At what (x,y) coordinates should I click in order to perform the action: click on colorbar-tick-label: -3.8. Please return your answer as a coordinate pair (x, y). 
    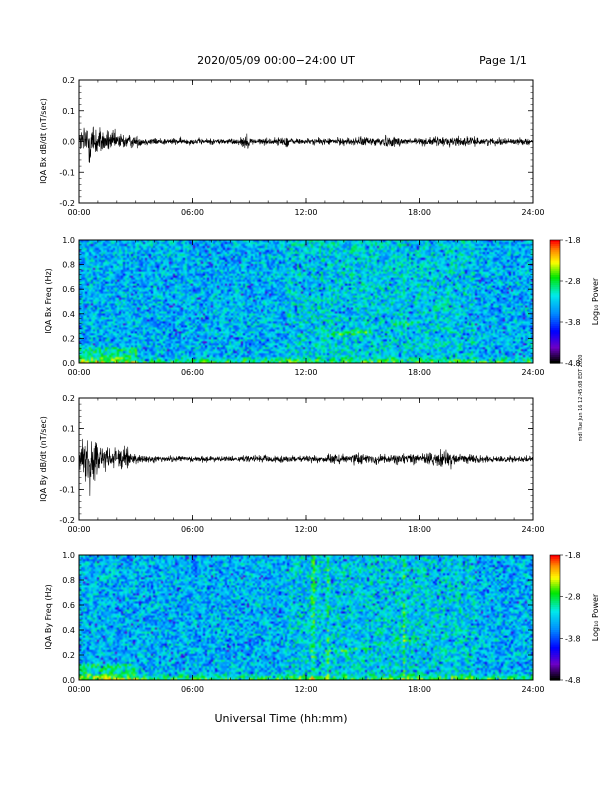
    Looking at the image, I should click on (573, 638).